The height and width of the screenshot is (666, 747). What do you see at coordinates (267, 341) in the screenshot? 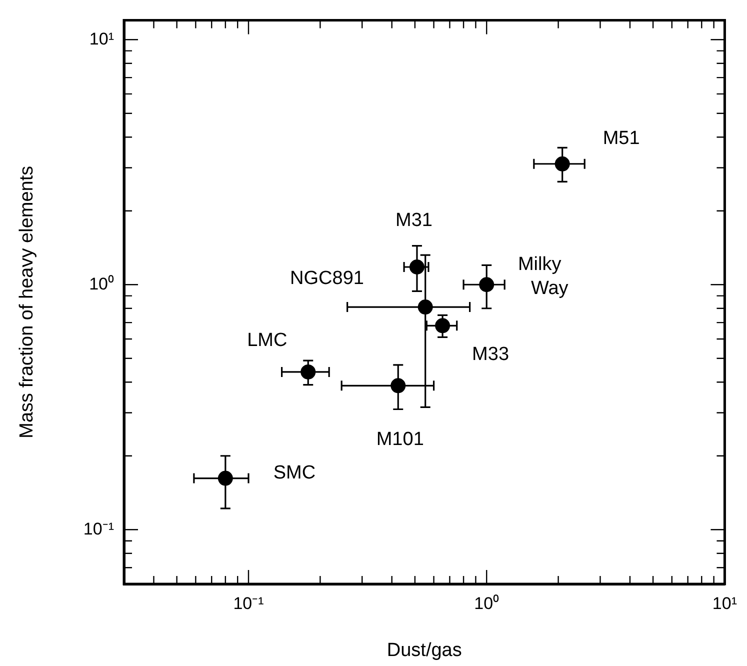
I see `annotation: LMC` at bounding box center [267, 341].